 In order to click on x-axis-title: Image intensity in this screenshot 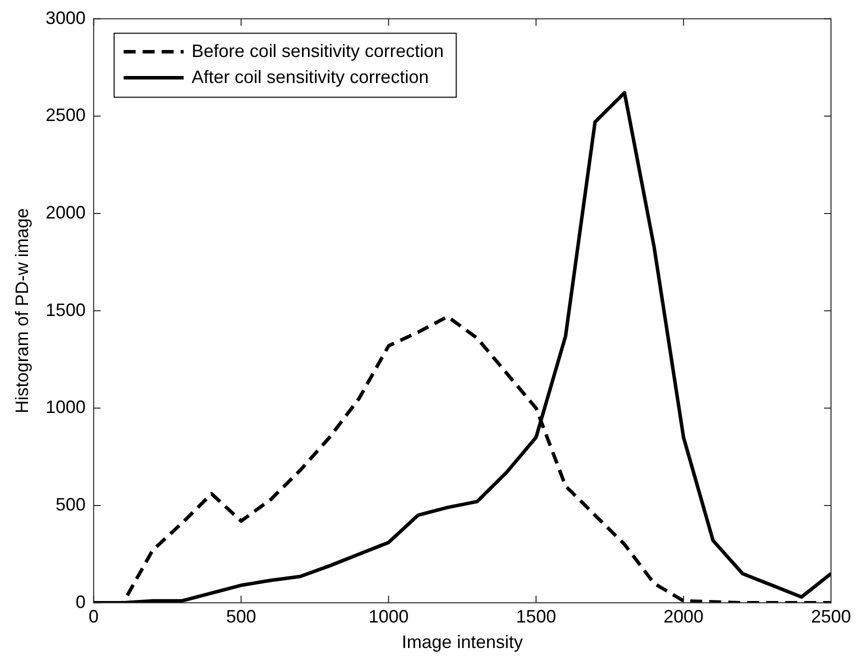, I will do `click(462, 642)`.